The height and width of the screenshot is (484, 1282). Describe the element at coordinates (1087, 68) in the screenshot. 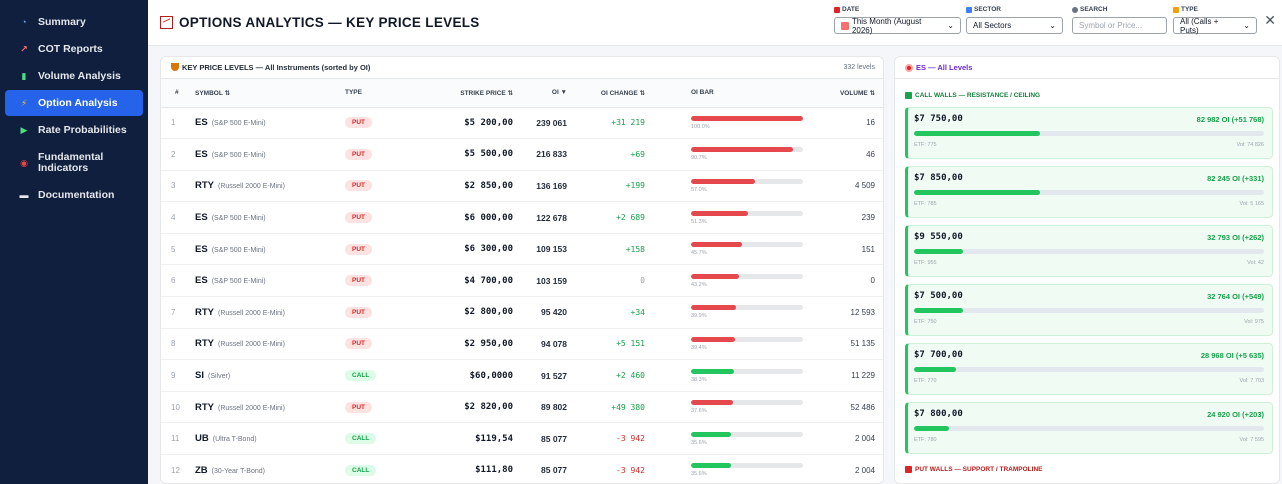

I see `panel-header: ES — All Levels` at that location.